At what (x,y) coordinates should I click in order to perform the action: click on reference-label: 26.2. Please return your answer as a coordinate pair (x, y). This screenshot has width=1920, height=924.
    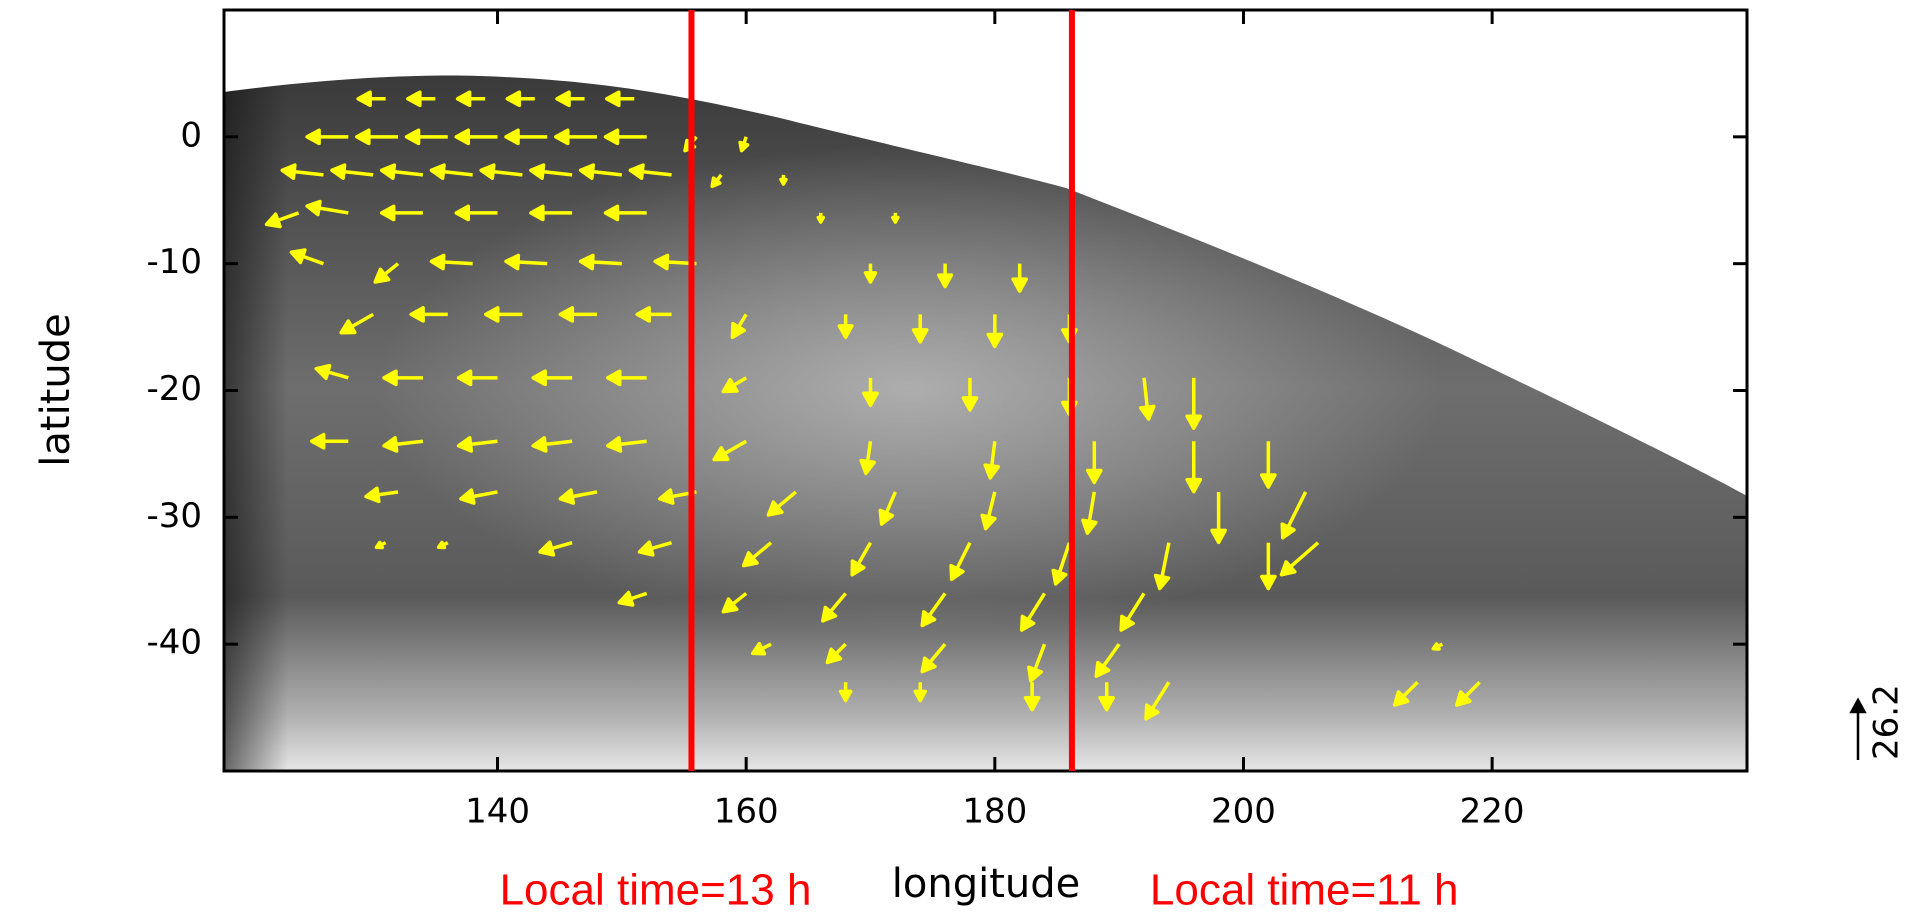
    Looking at the image, I should click on (1887, 722).